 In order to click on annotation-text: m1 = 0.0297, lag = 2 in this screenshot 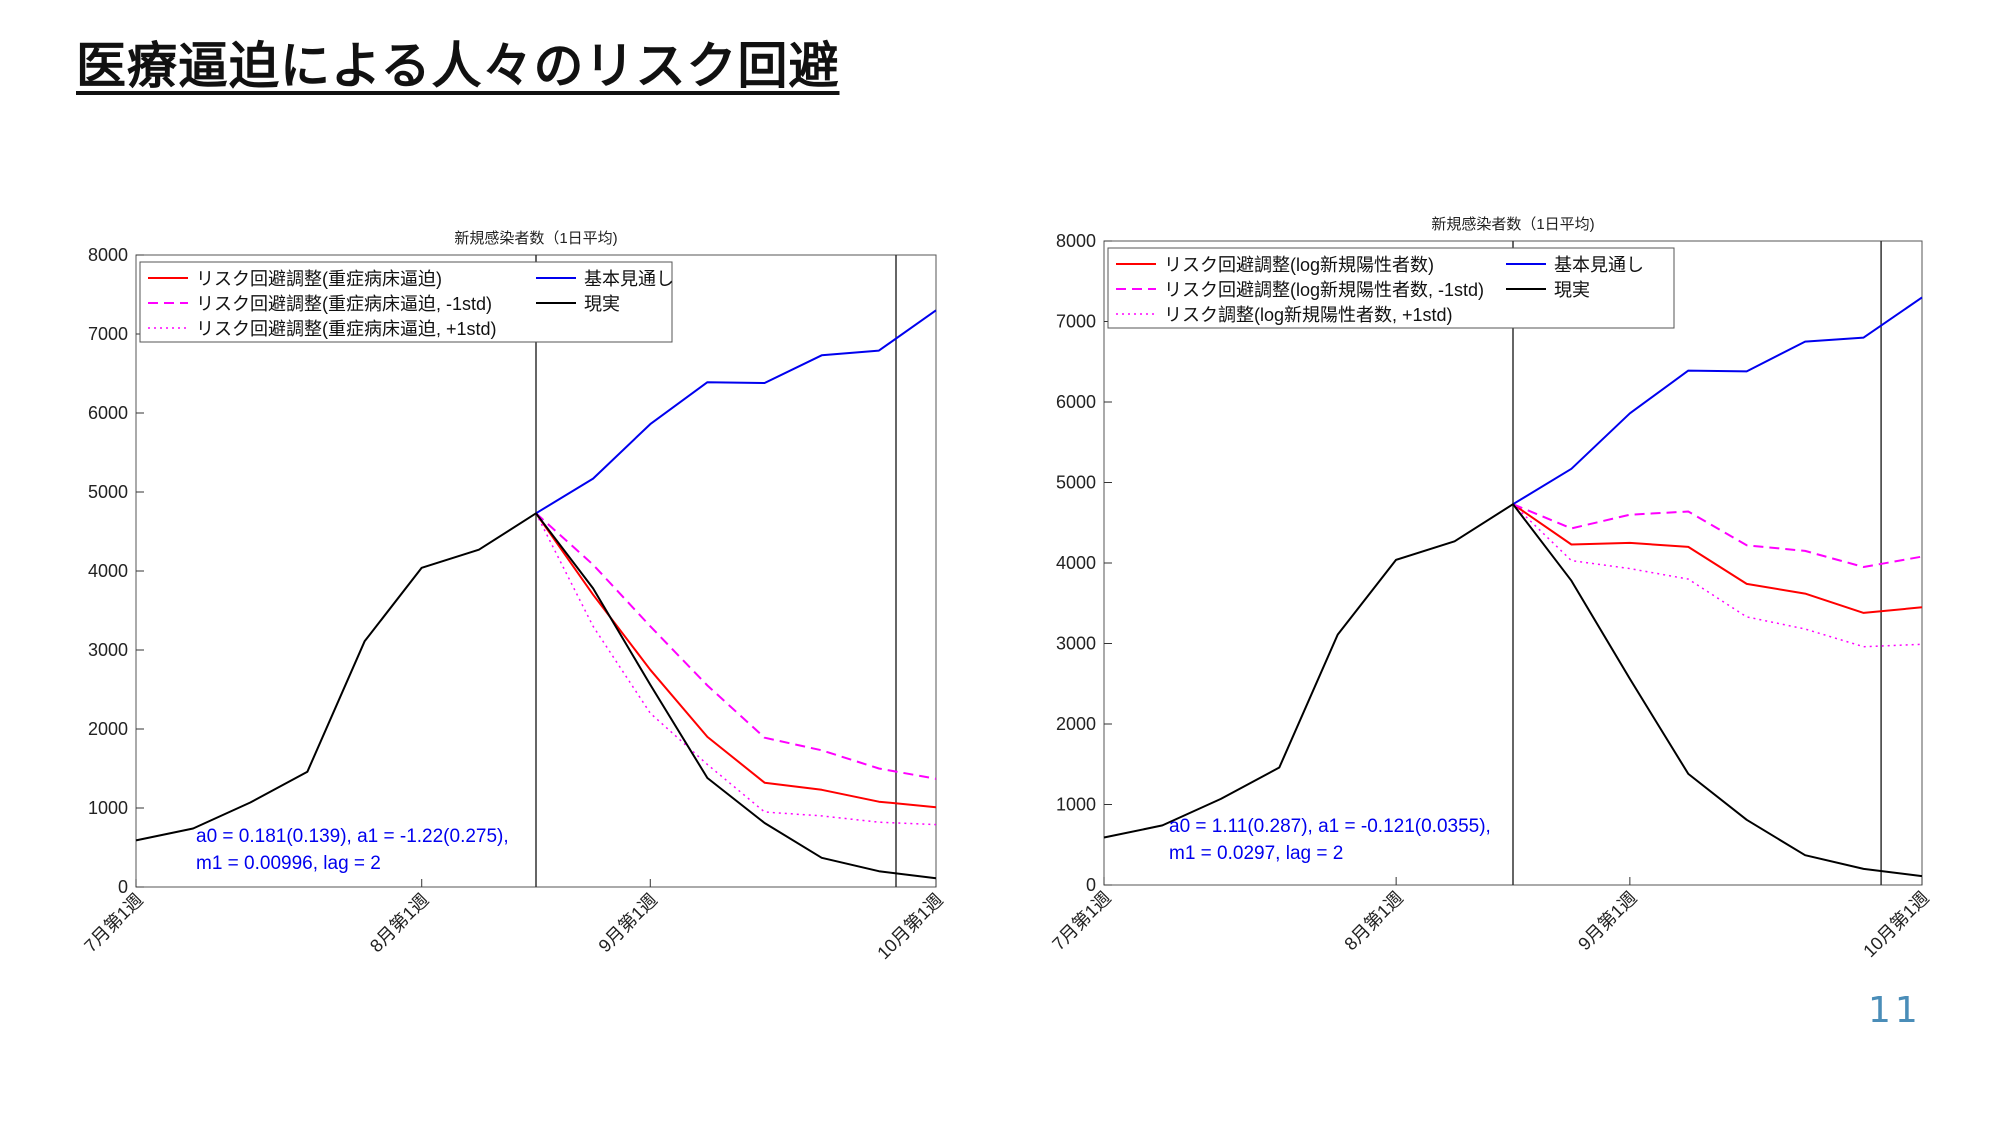, I will do `click(1256, 853)`.